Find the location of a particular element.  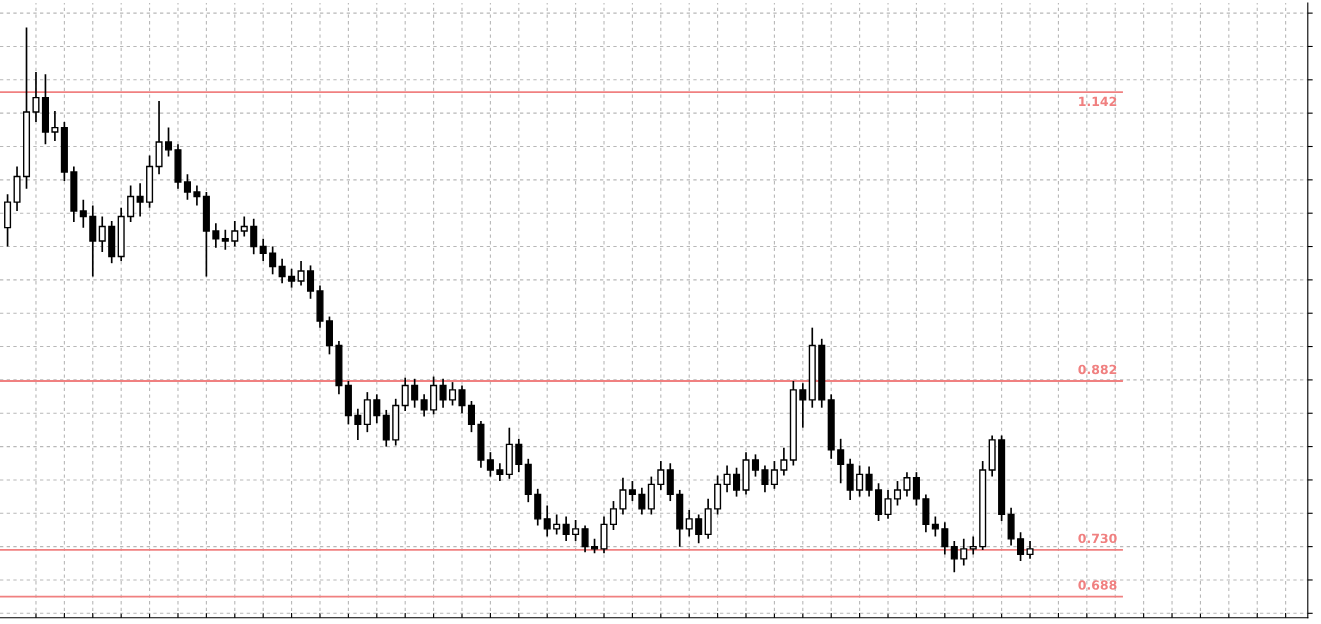

ref-line-label: 0.730 is located at coordinates (1097, 538).